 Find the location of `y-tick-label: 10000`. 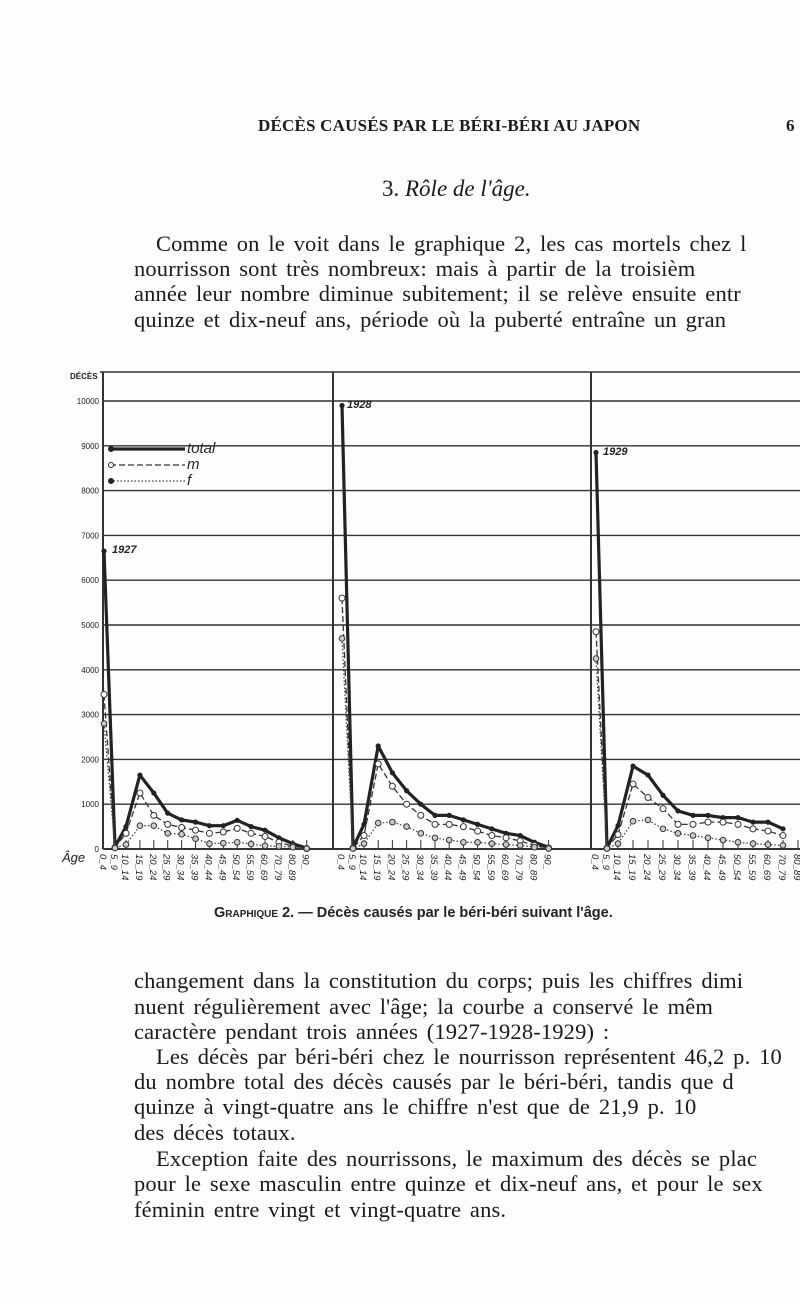

y-tick-label: 10000 is located at coordinates (88, 401).